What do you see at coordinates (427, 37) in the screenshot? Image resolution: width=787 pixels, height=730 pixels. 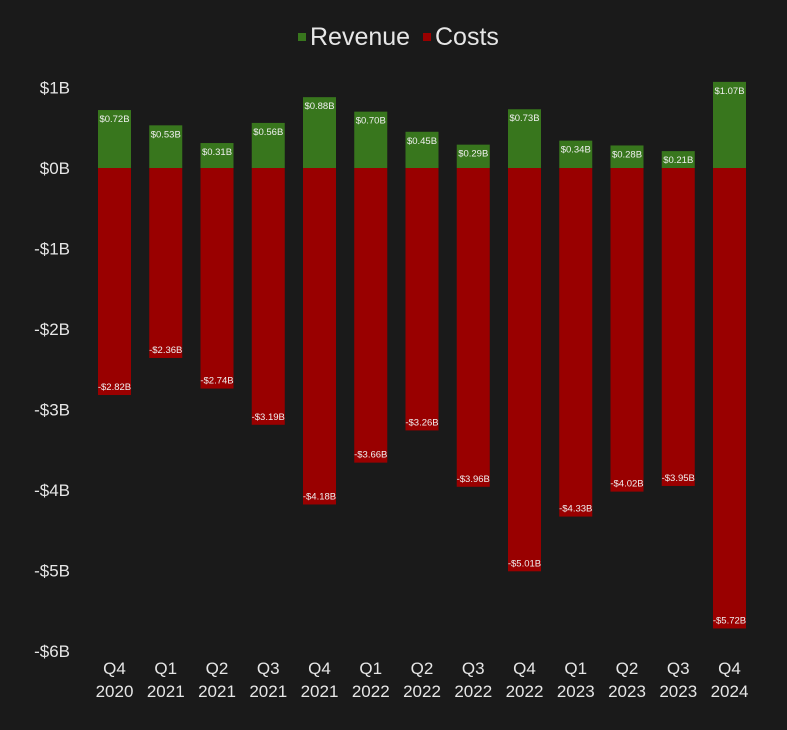 I see `legend-swatch-costs` at bounding box center [427, 37].